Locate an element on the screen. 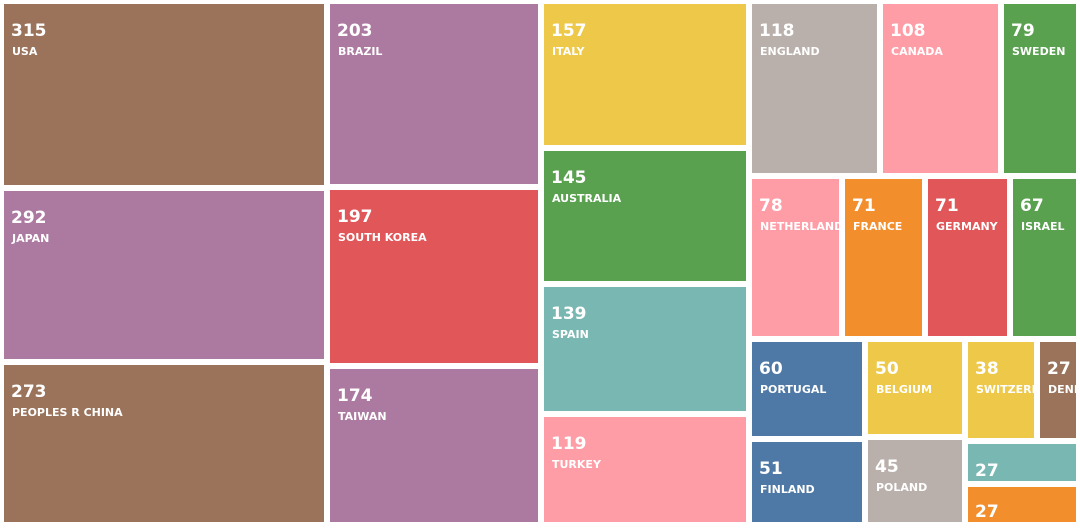  tile-label: BRAZIL is located at coordinates (360, 51).